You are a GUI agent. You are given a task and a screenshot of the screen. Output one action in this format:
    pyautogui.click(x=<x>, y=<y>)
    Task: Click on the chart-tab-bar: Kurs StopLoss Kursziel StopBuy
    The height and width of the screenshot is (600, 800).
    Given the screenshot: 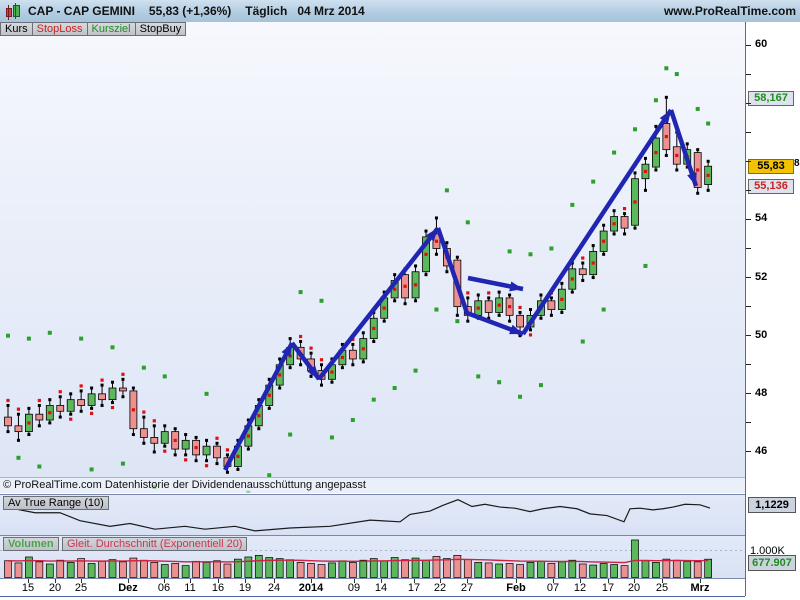 What is the action you would take?
    pyautogui.click(x=93, y=29)
    